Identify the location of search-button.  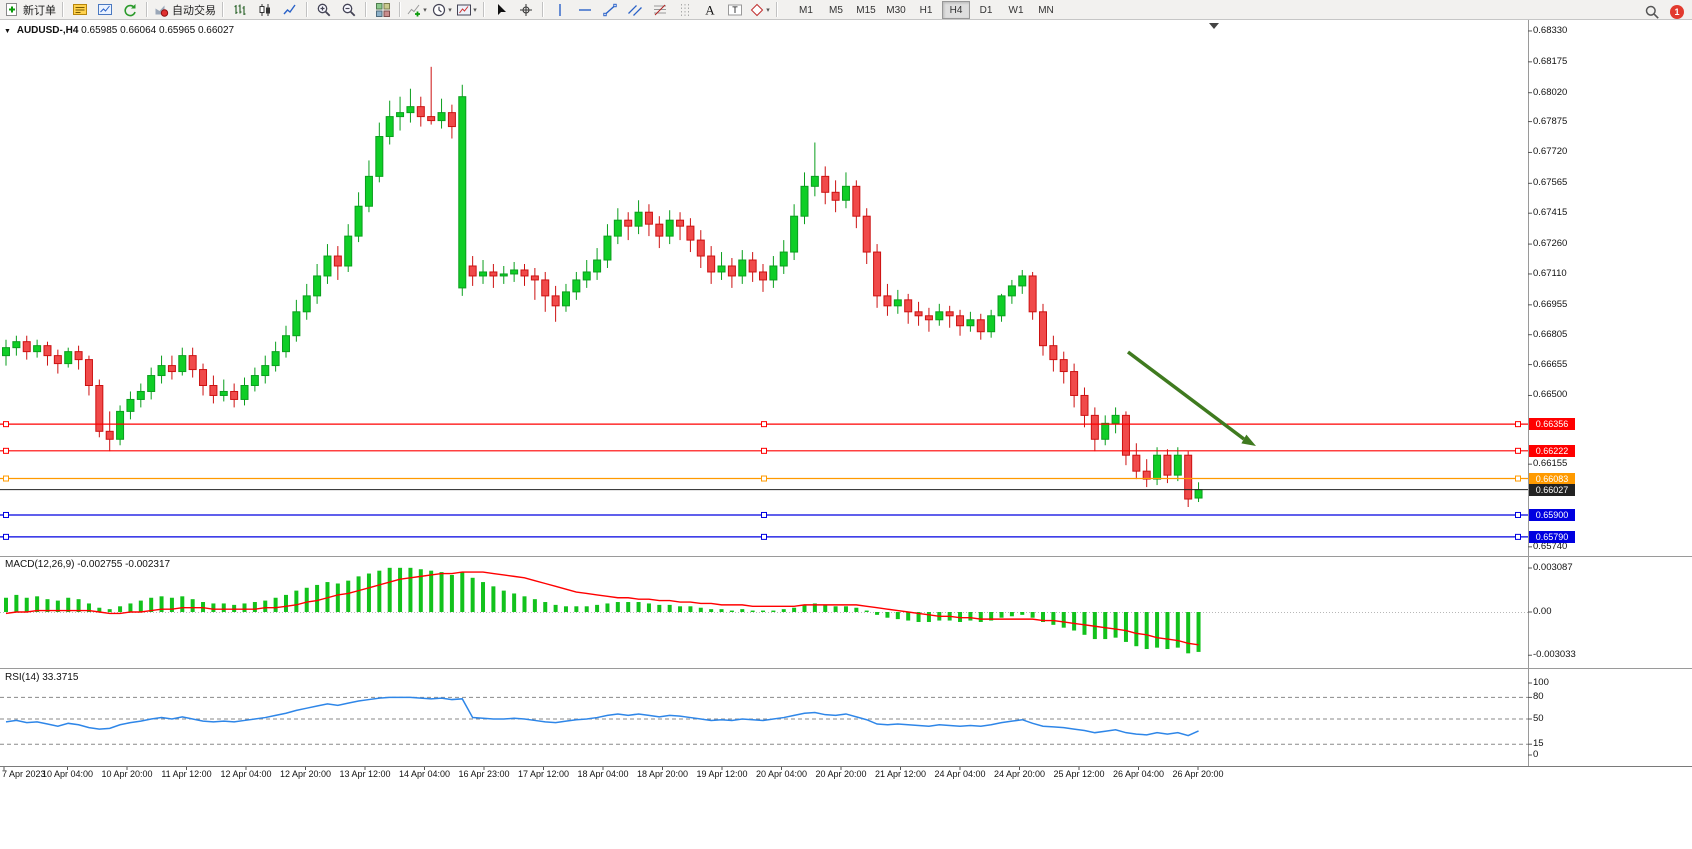
(1651, 12).